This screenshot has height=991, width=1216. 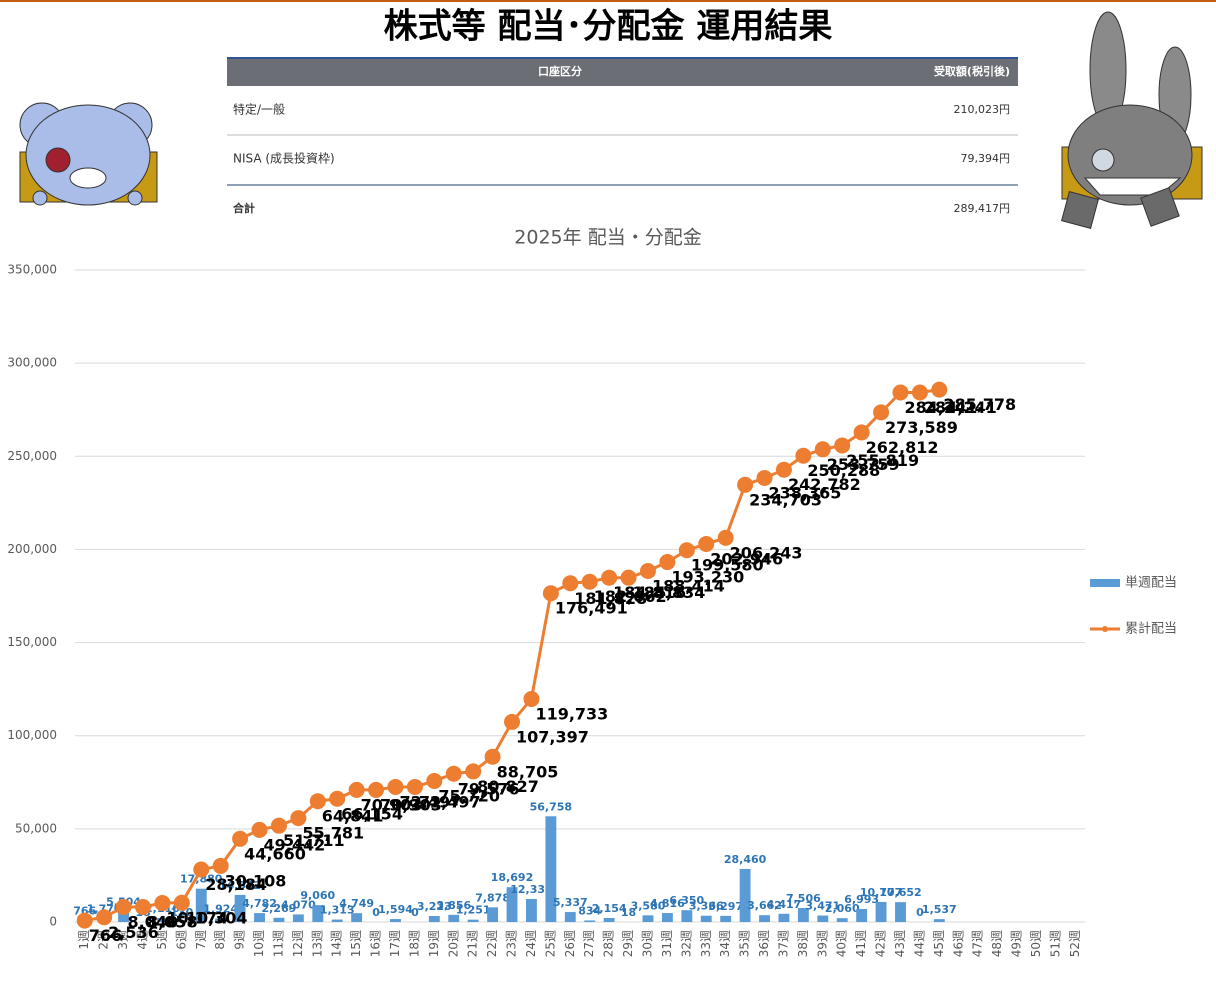 I want to click on y-tick-label: 250,000, so click(x=32, y=456).